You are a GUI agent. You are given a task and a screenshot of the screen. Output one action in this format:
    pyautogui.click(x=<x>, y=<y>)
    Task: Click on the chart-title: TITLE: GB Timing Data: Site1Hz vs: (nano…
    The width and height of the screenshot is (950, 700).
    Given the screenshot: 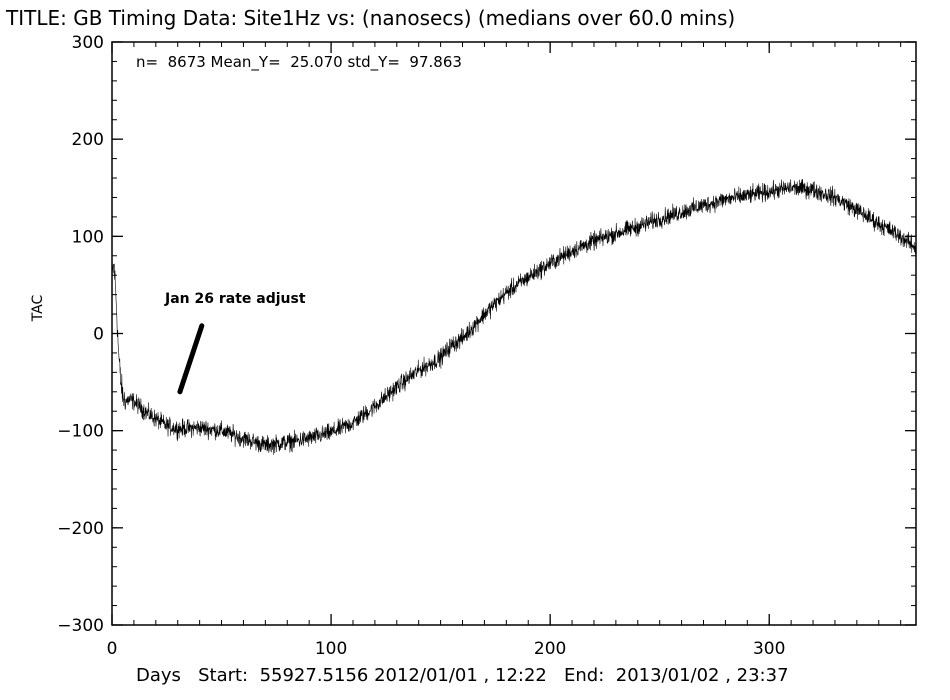 What is the action you would take?
    pyautogui.click(x=370, y=18)
    